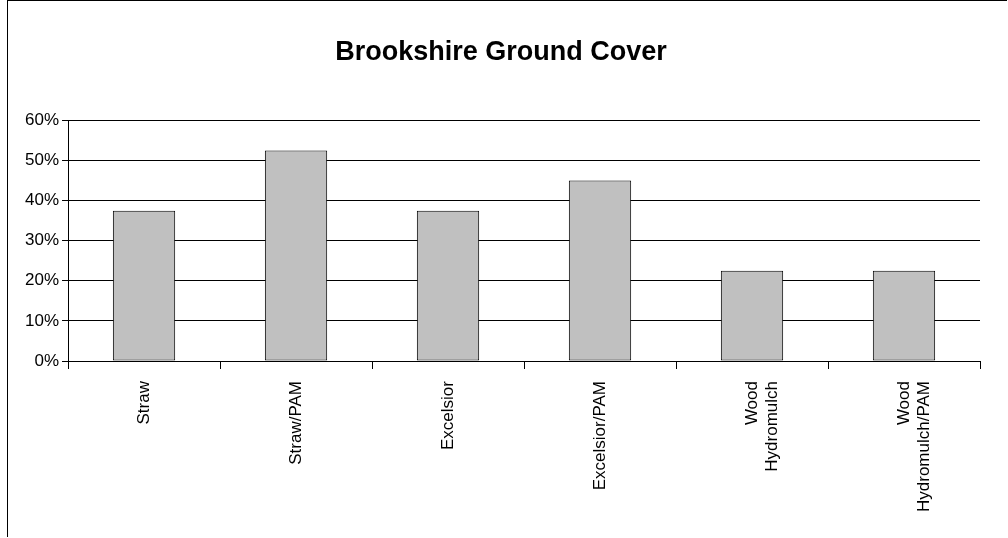 The width and height of the screenshot is (1008, 538). I want to click on x-tick-label: Straw/PAM, so click(295, 423).